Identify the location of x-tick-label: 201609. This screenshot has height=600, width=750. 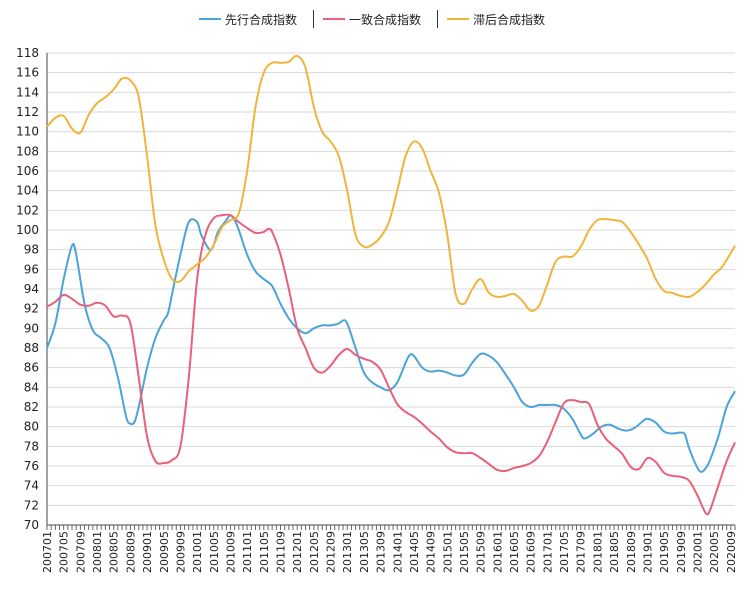
(531, 552).